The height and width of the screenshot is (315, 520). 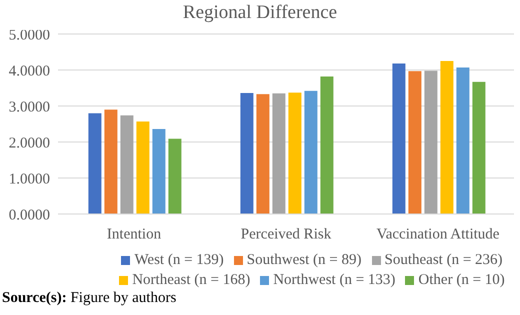 I want to click on y-tick-label: 1.0000, so click(x=29, y=179).